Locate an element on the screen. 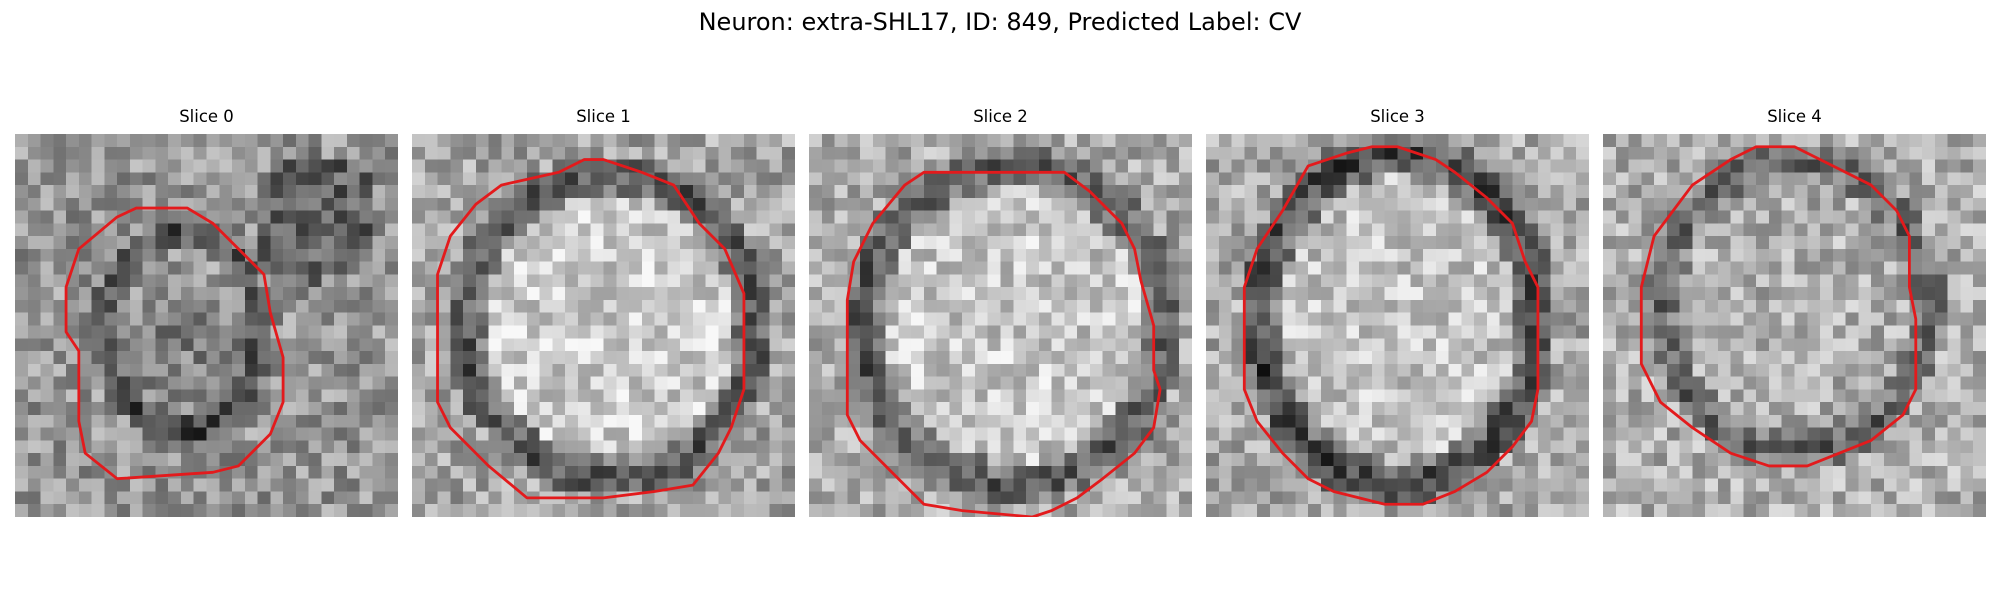 The width and height of the screenshot is (2000, 600). slice-title: Slice 3 is located at coordinates (1397, 116).